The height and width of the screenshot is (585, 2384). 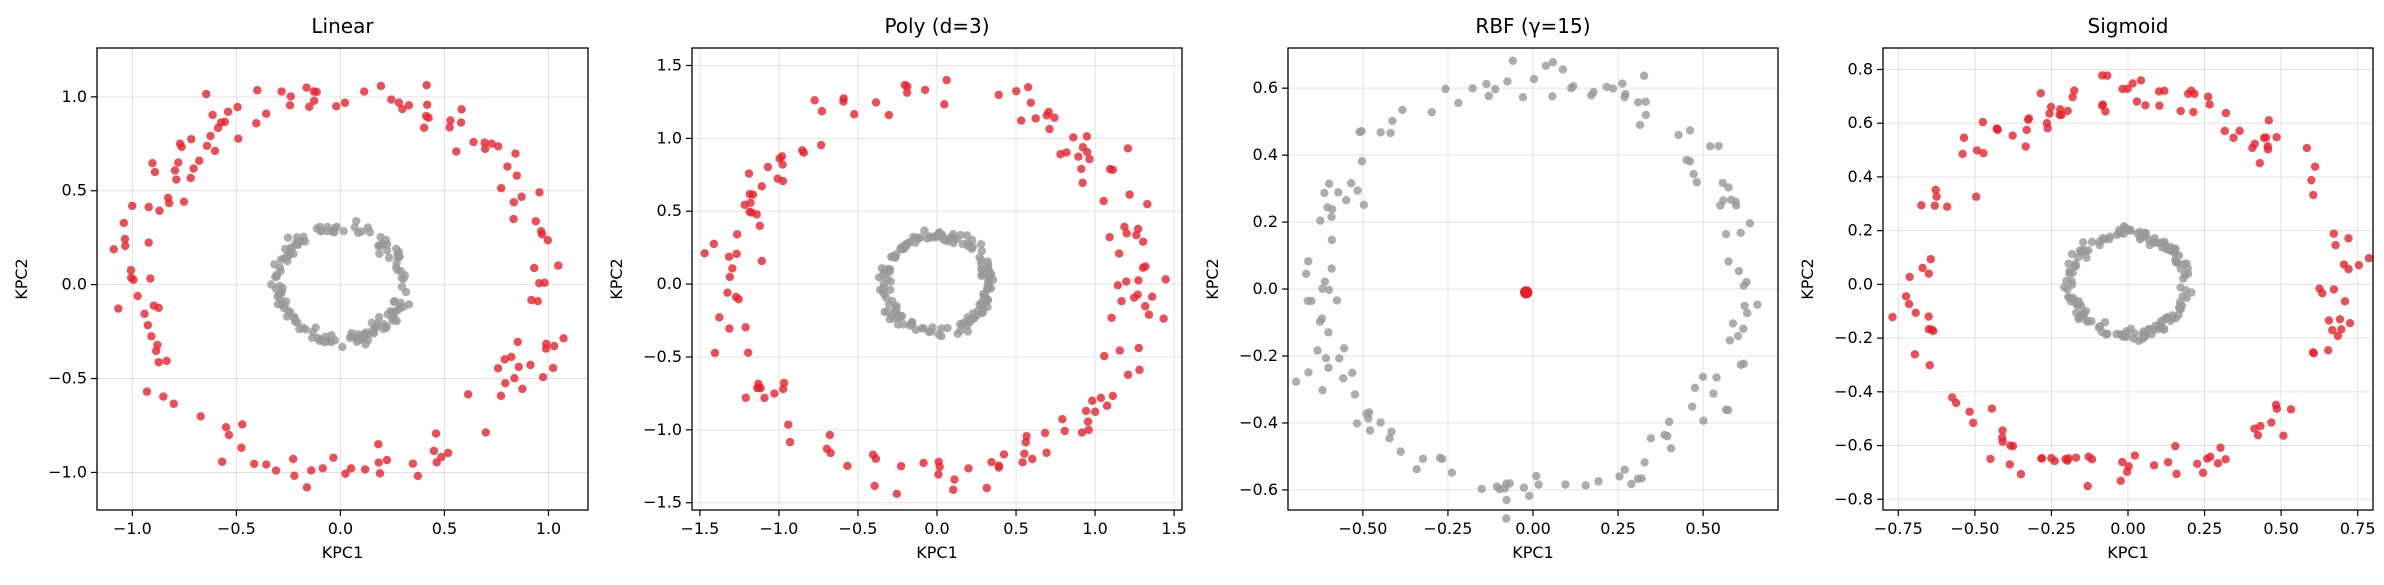 What do you see at coordinates (669, 137) in the screenshot?
I see `y-tick-label: 1.0` at bounding box center [669, 137].